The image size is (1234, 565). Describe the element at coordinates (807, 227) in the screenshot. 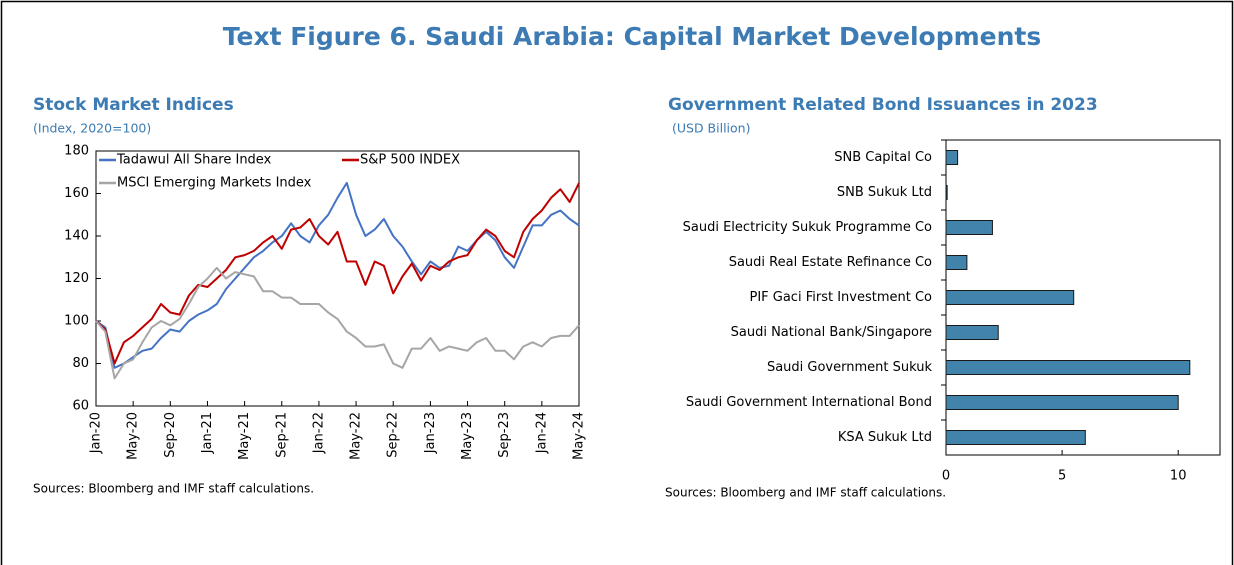

I see `category-label: Saudi Electricity Sukuk Programme Co` at that location.